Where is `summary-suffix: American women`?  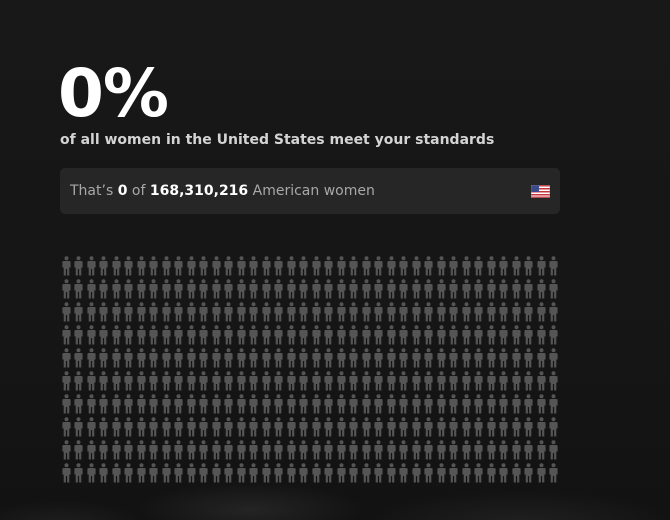
summary-suffix: American women is located at coordinates (313, 191).